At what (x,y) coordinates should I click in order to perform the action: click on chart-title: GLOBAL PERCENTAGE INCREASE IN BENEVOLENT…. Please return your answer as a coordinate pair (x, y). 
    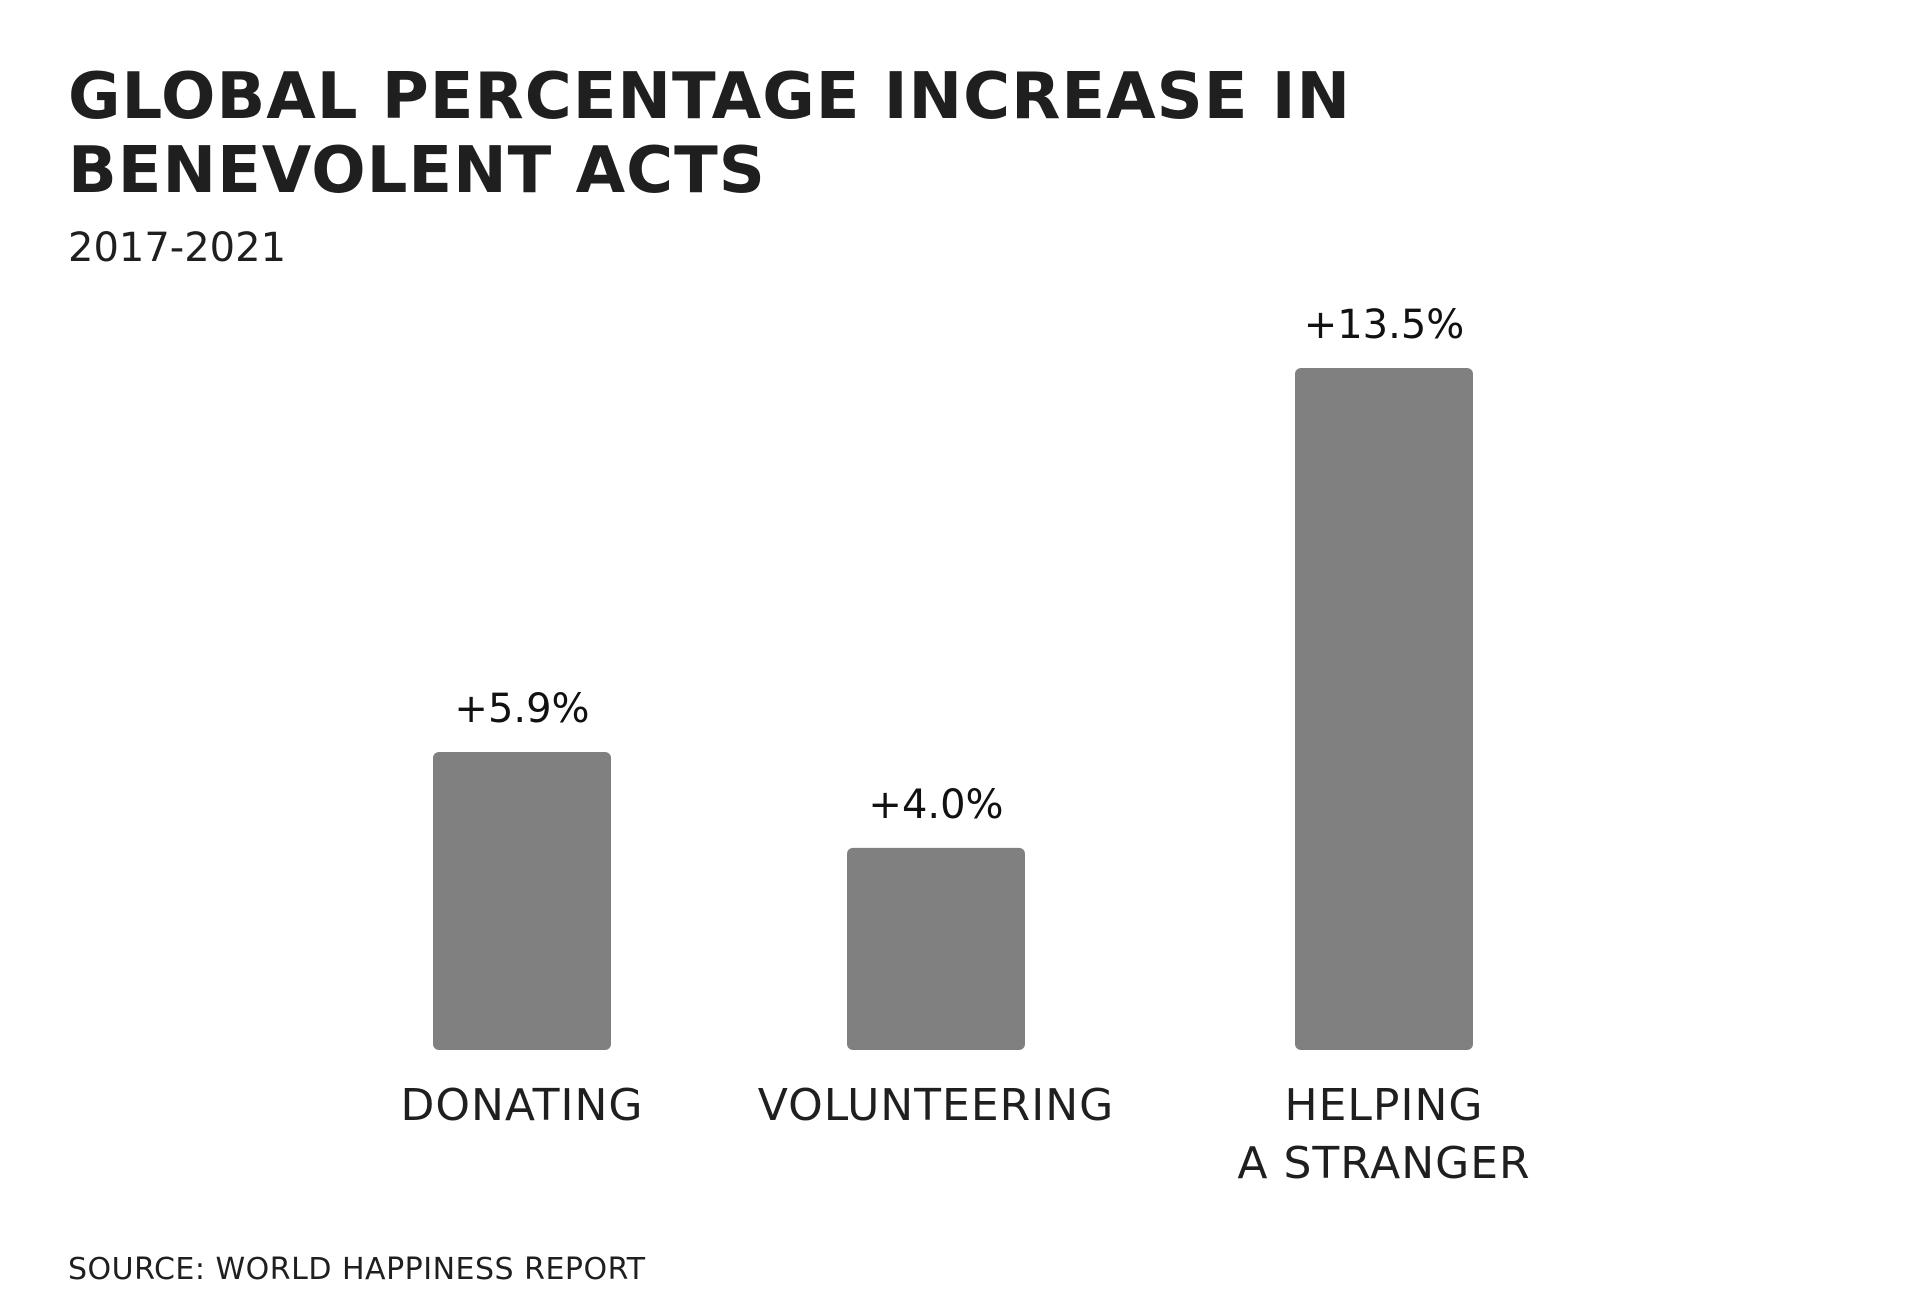
    Looking at the image, I should click on (710, 134).